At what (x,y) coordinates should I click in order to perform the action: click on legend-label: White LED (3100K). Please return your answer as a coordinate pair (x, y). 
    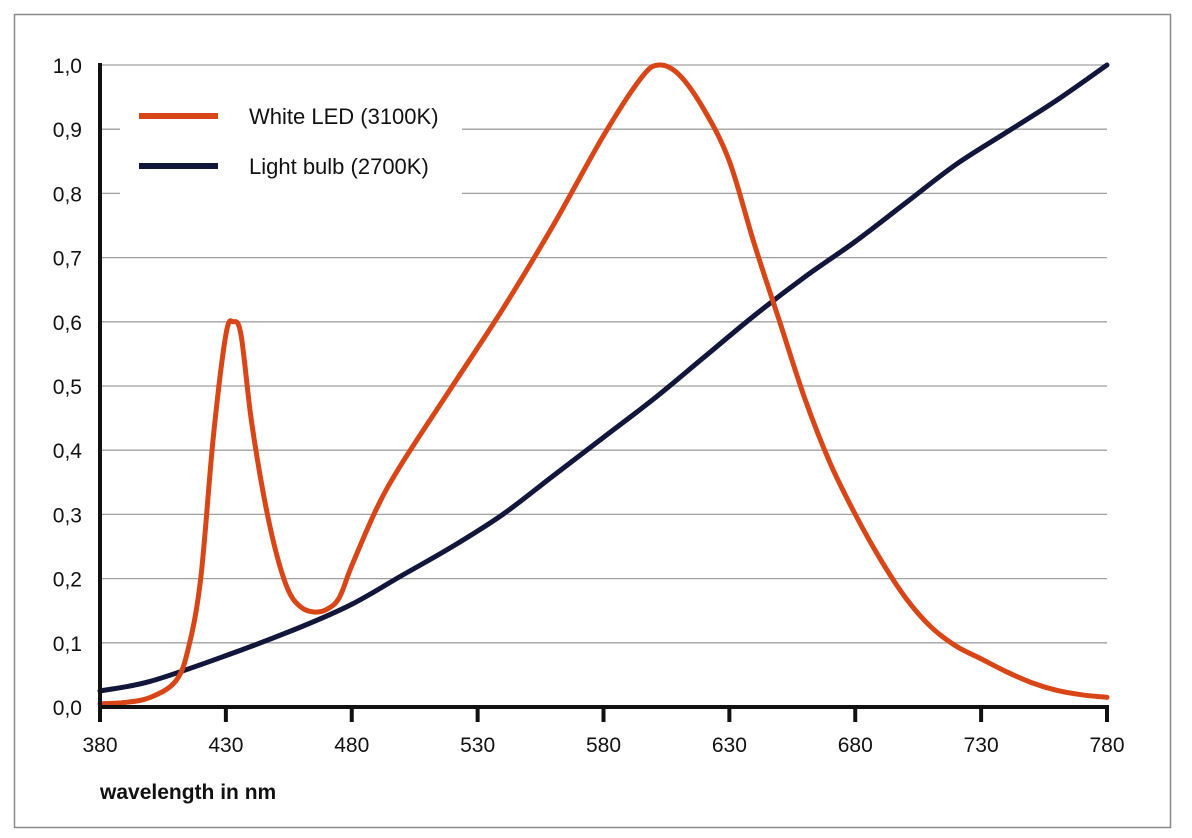
    Looking at the image, I should click on (344, 116).